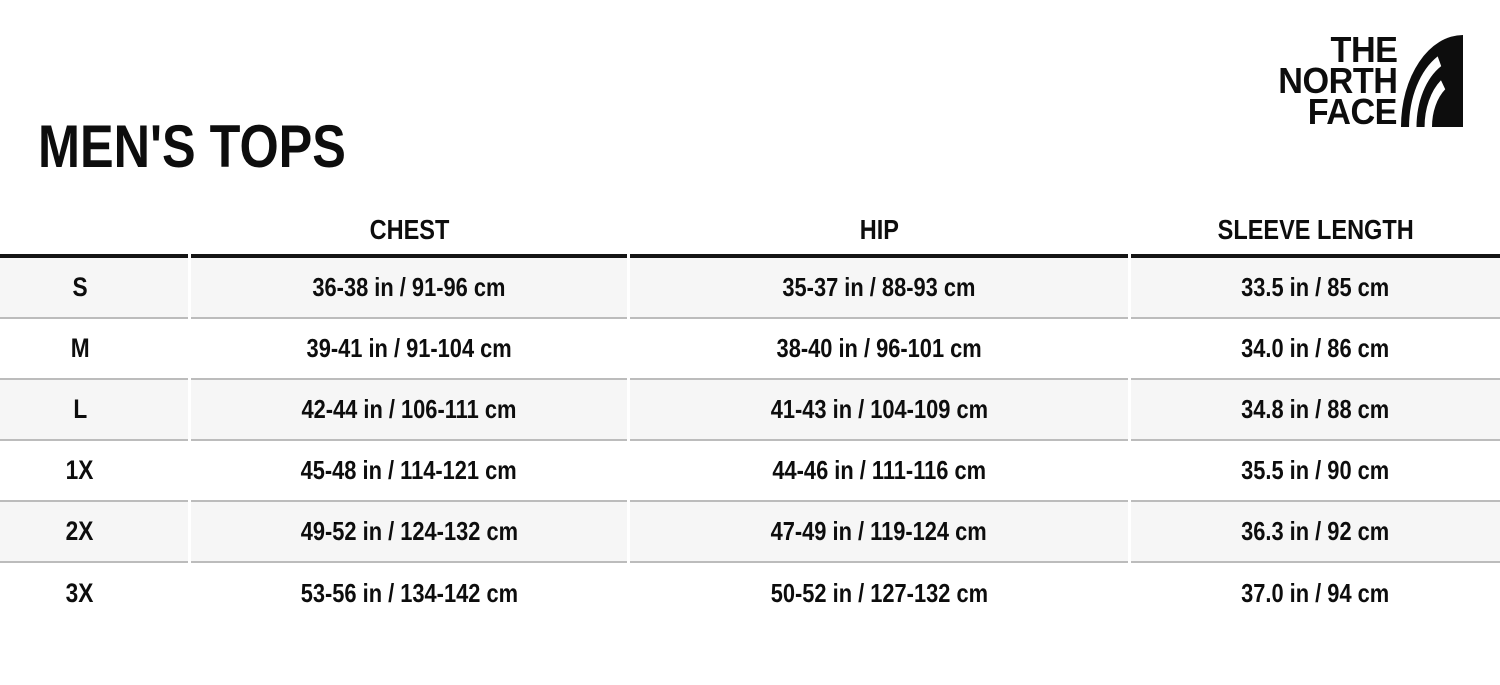 The image size is (1500, 685). I want to click on size-label: 3X, so click(94, 593).